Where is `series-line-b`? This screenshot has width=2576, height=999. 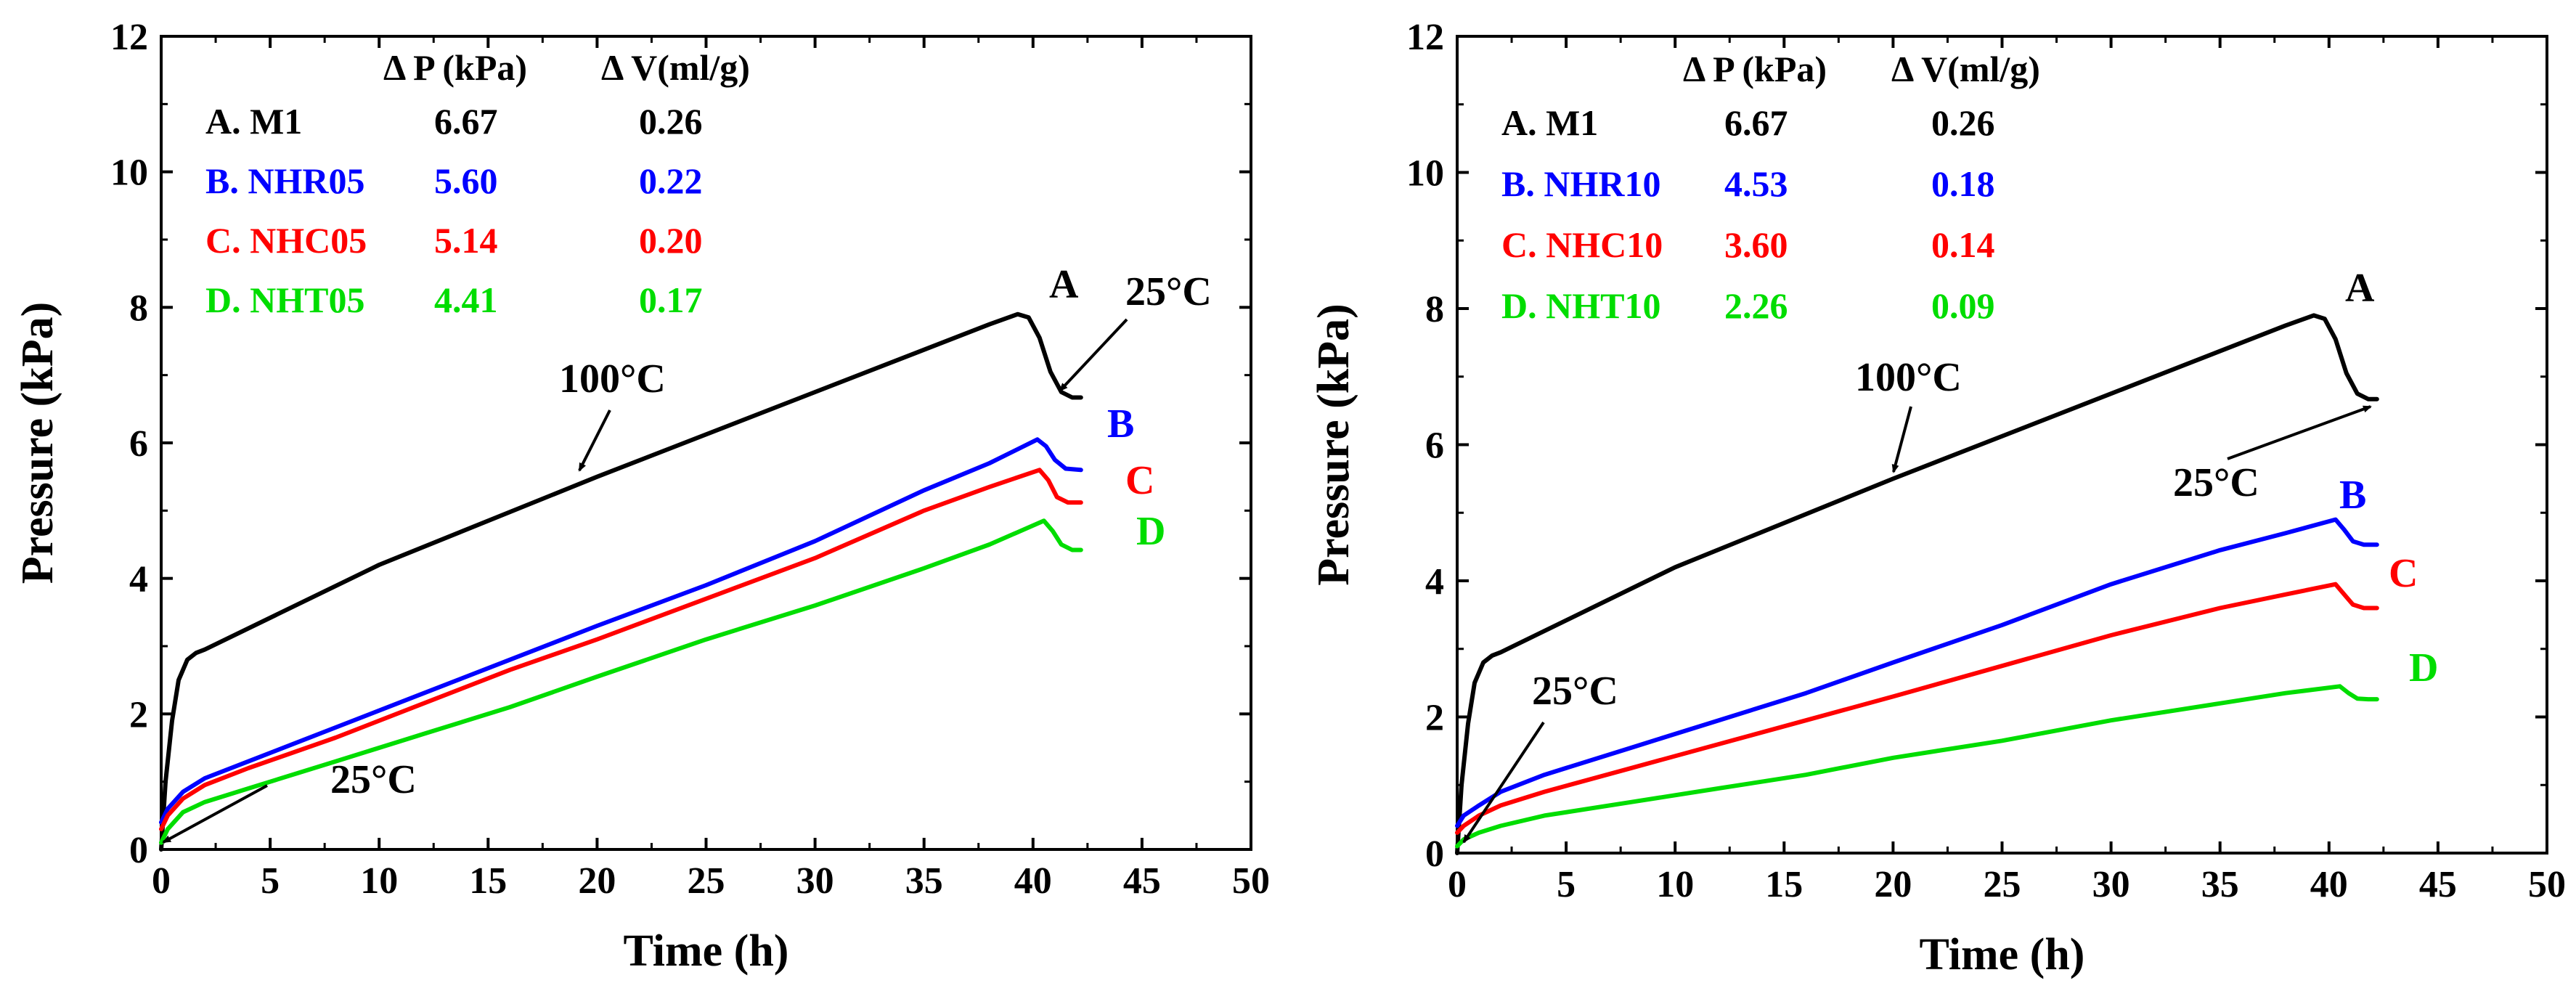 series-line-b is located at coordinates (621, 631).